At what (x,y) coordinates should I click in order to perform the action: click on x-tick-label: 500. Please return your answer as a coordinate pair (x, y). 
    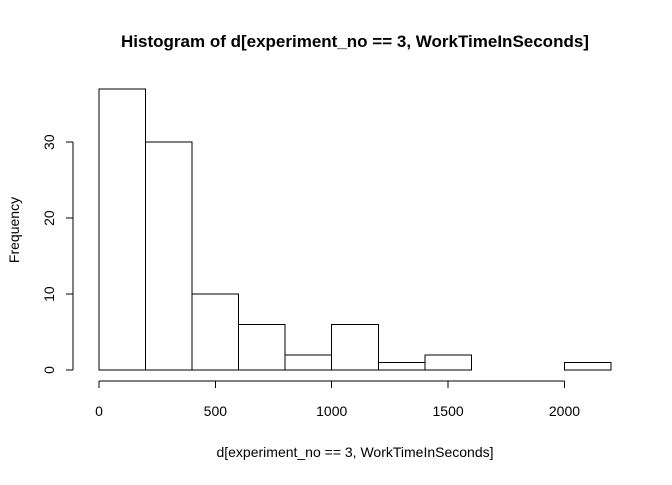
    Looking at the image, I should click on (216, 411).